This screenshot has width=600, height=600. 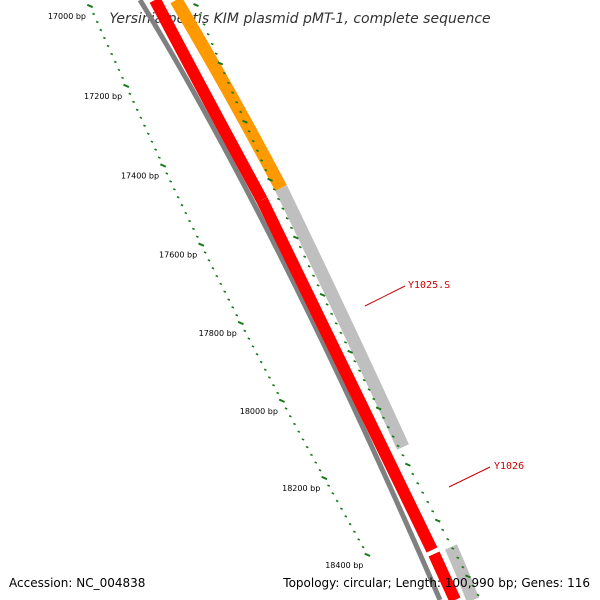 What do you see at coordinates (259, 411) in the screenshot?
I see `ruler-label: 18000 bp` at bounding box center [259, 411].